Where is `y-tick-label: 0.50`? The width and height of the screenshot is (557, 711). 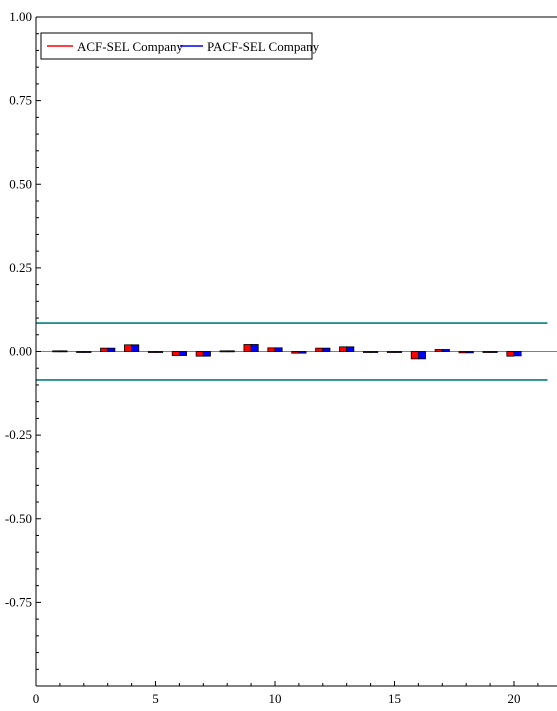 y-tick-label: 0.50 is located at coordinates (20, 183).